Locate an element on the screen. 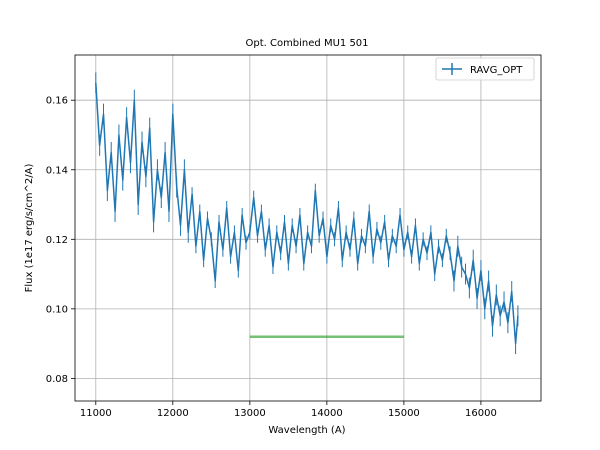 The image size is (600, 450). y-axis-ticks: 0.08 0.10 0.12 0.14 0.16 is located at coordinates (60, 240).